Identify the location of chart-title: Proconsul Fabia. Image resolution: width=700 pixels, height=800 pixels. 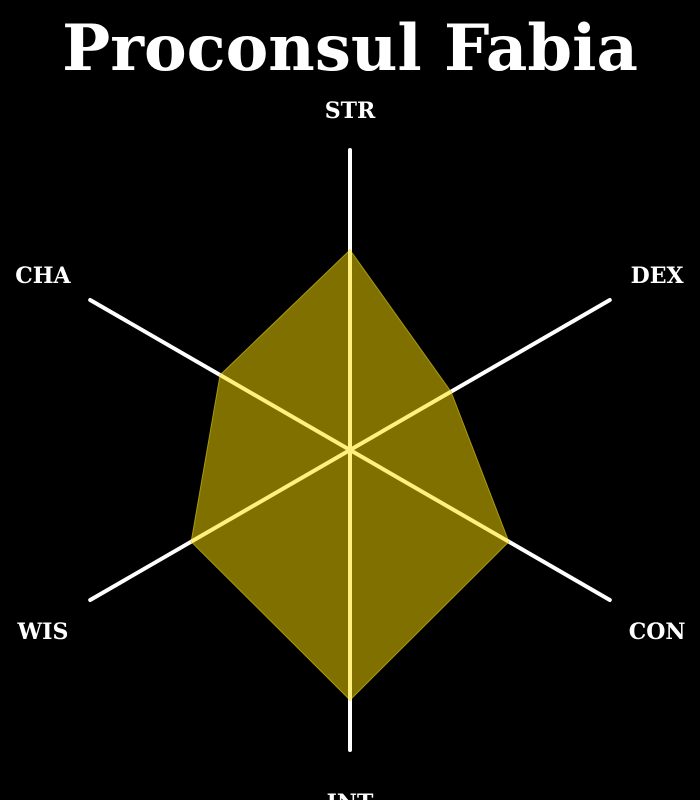
(350, 48).